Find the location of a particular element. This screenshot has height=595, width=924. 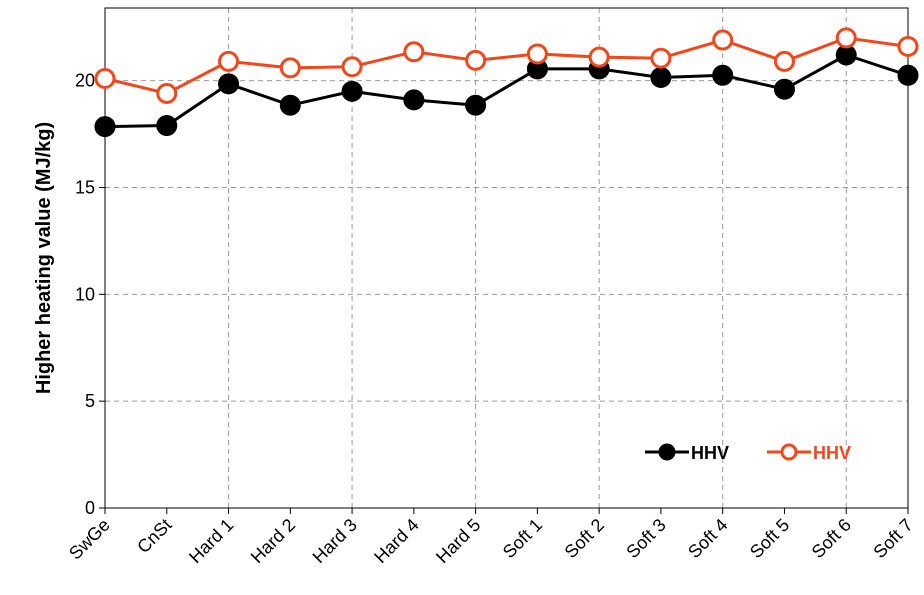

y-tick-label: 0 is located at coordinates (90, 508).